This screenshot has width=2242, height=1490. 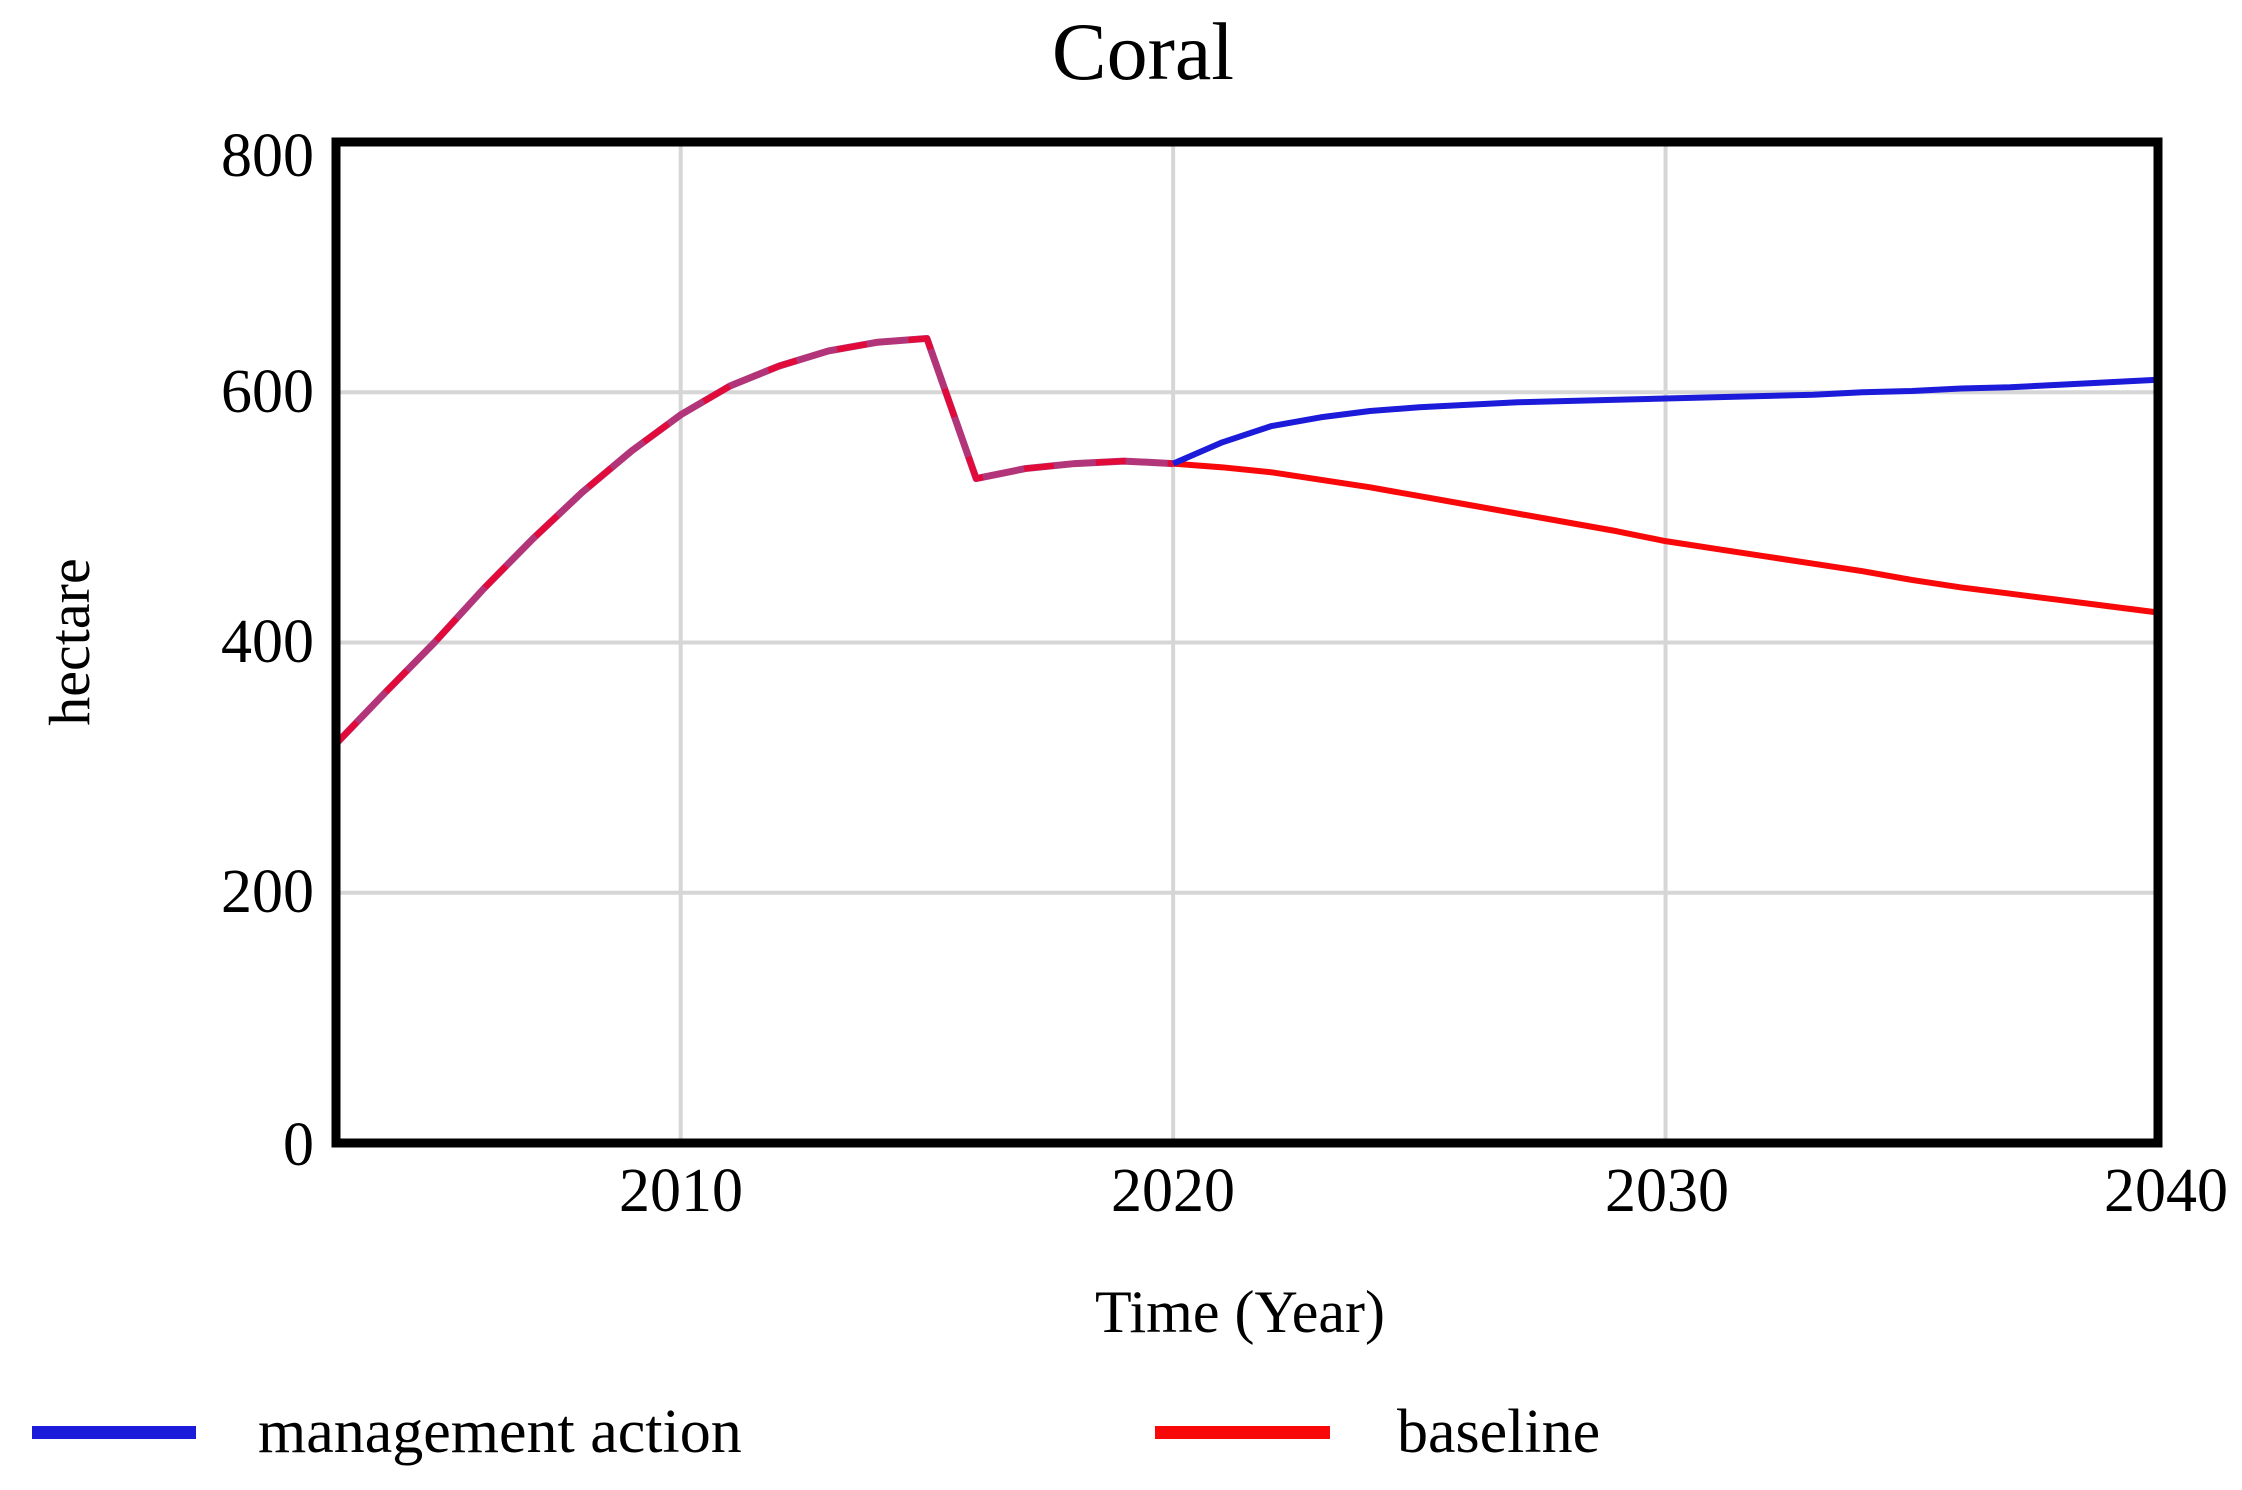 What do you see at coordinates (69, 642) in the screenshot?
I see `y-axis-unit-label: hectare` at bounding box center [69, 642].